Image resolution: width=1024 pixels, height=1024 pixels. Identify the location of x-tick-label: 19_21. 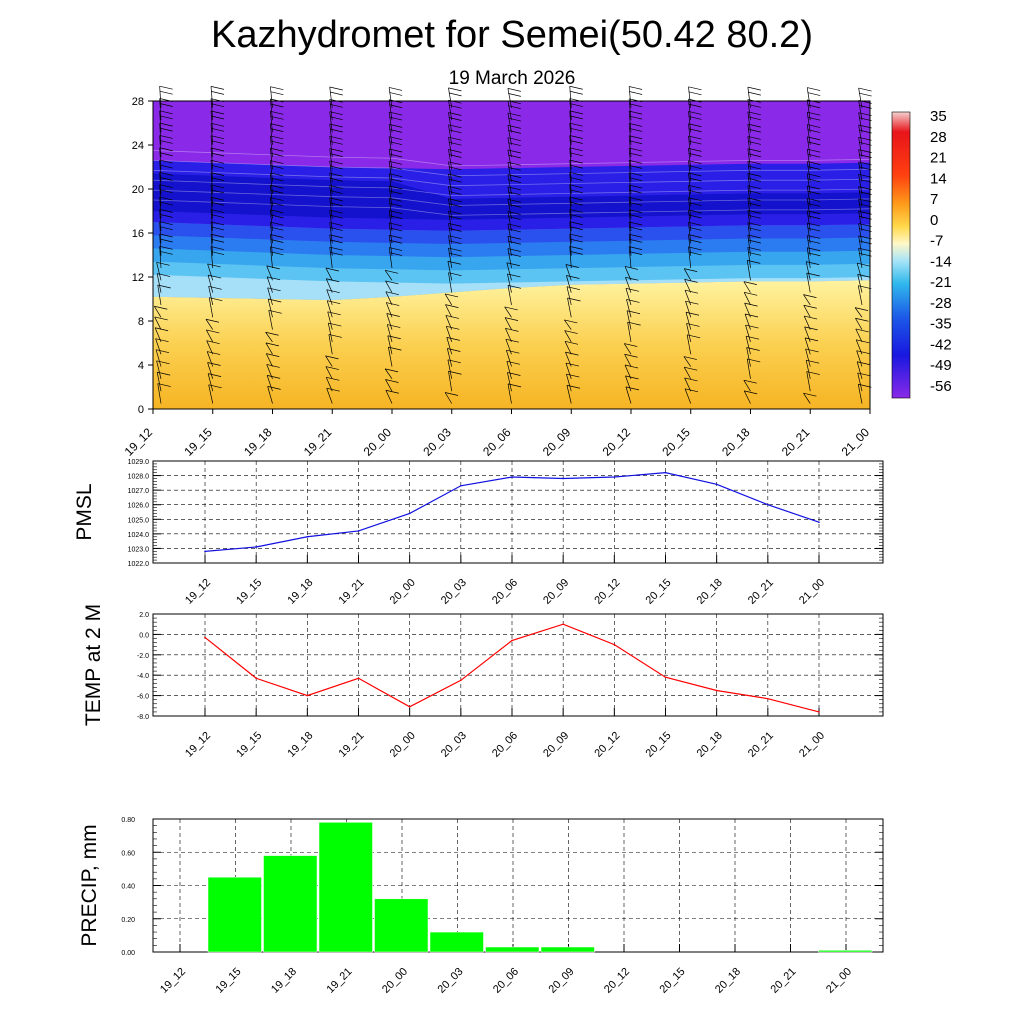
(340, 981).